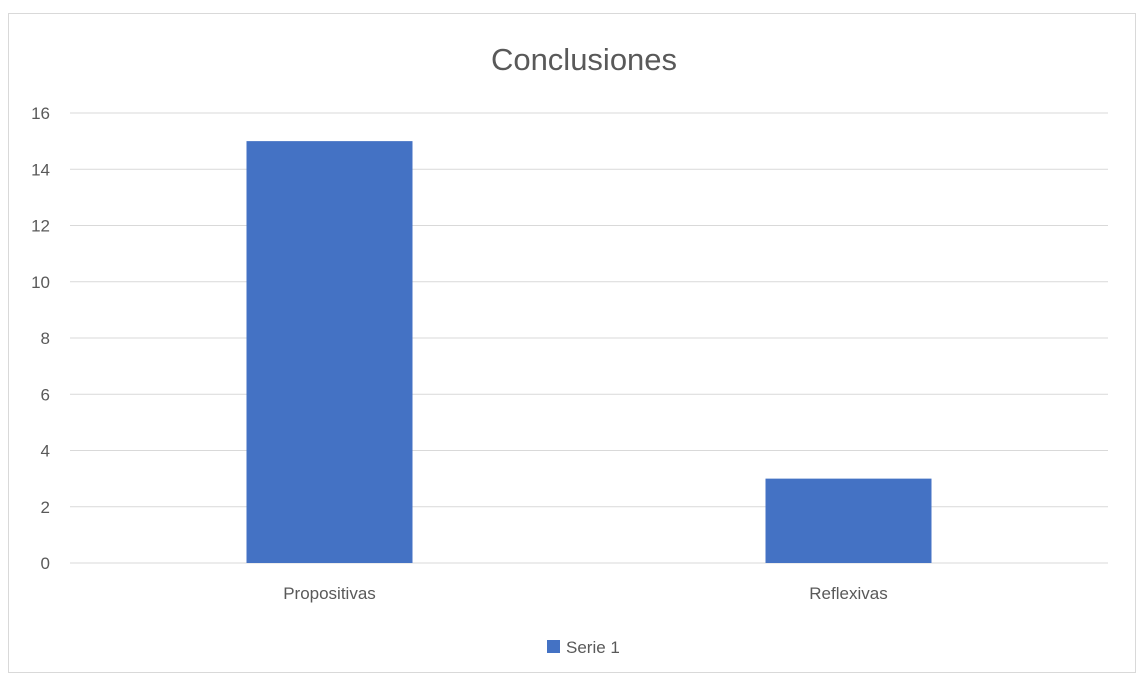 This screenshot has height=679, width=1146. What do you see at coordinates (848, 520) in the screenshot?
I see `bar-reflexivas` at bounding box center [848, 520].